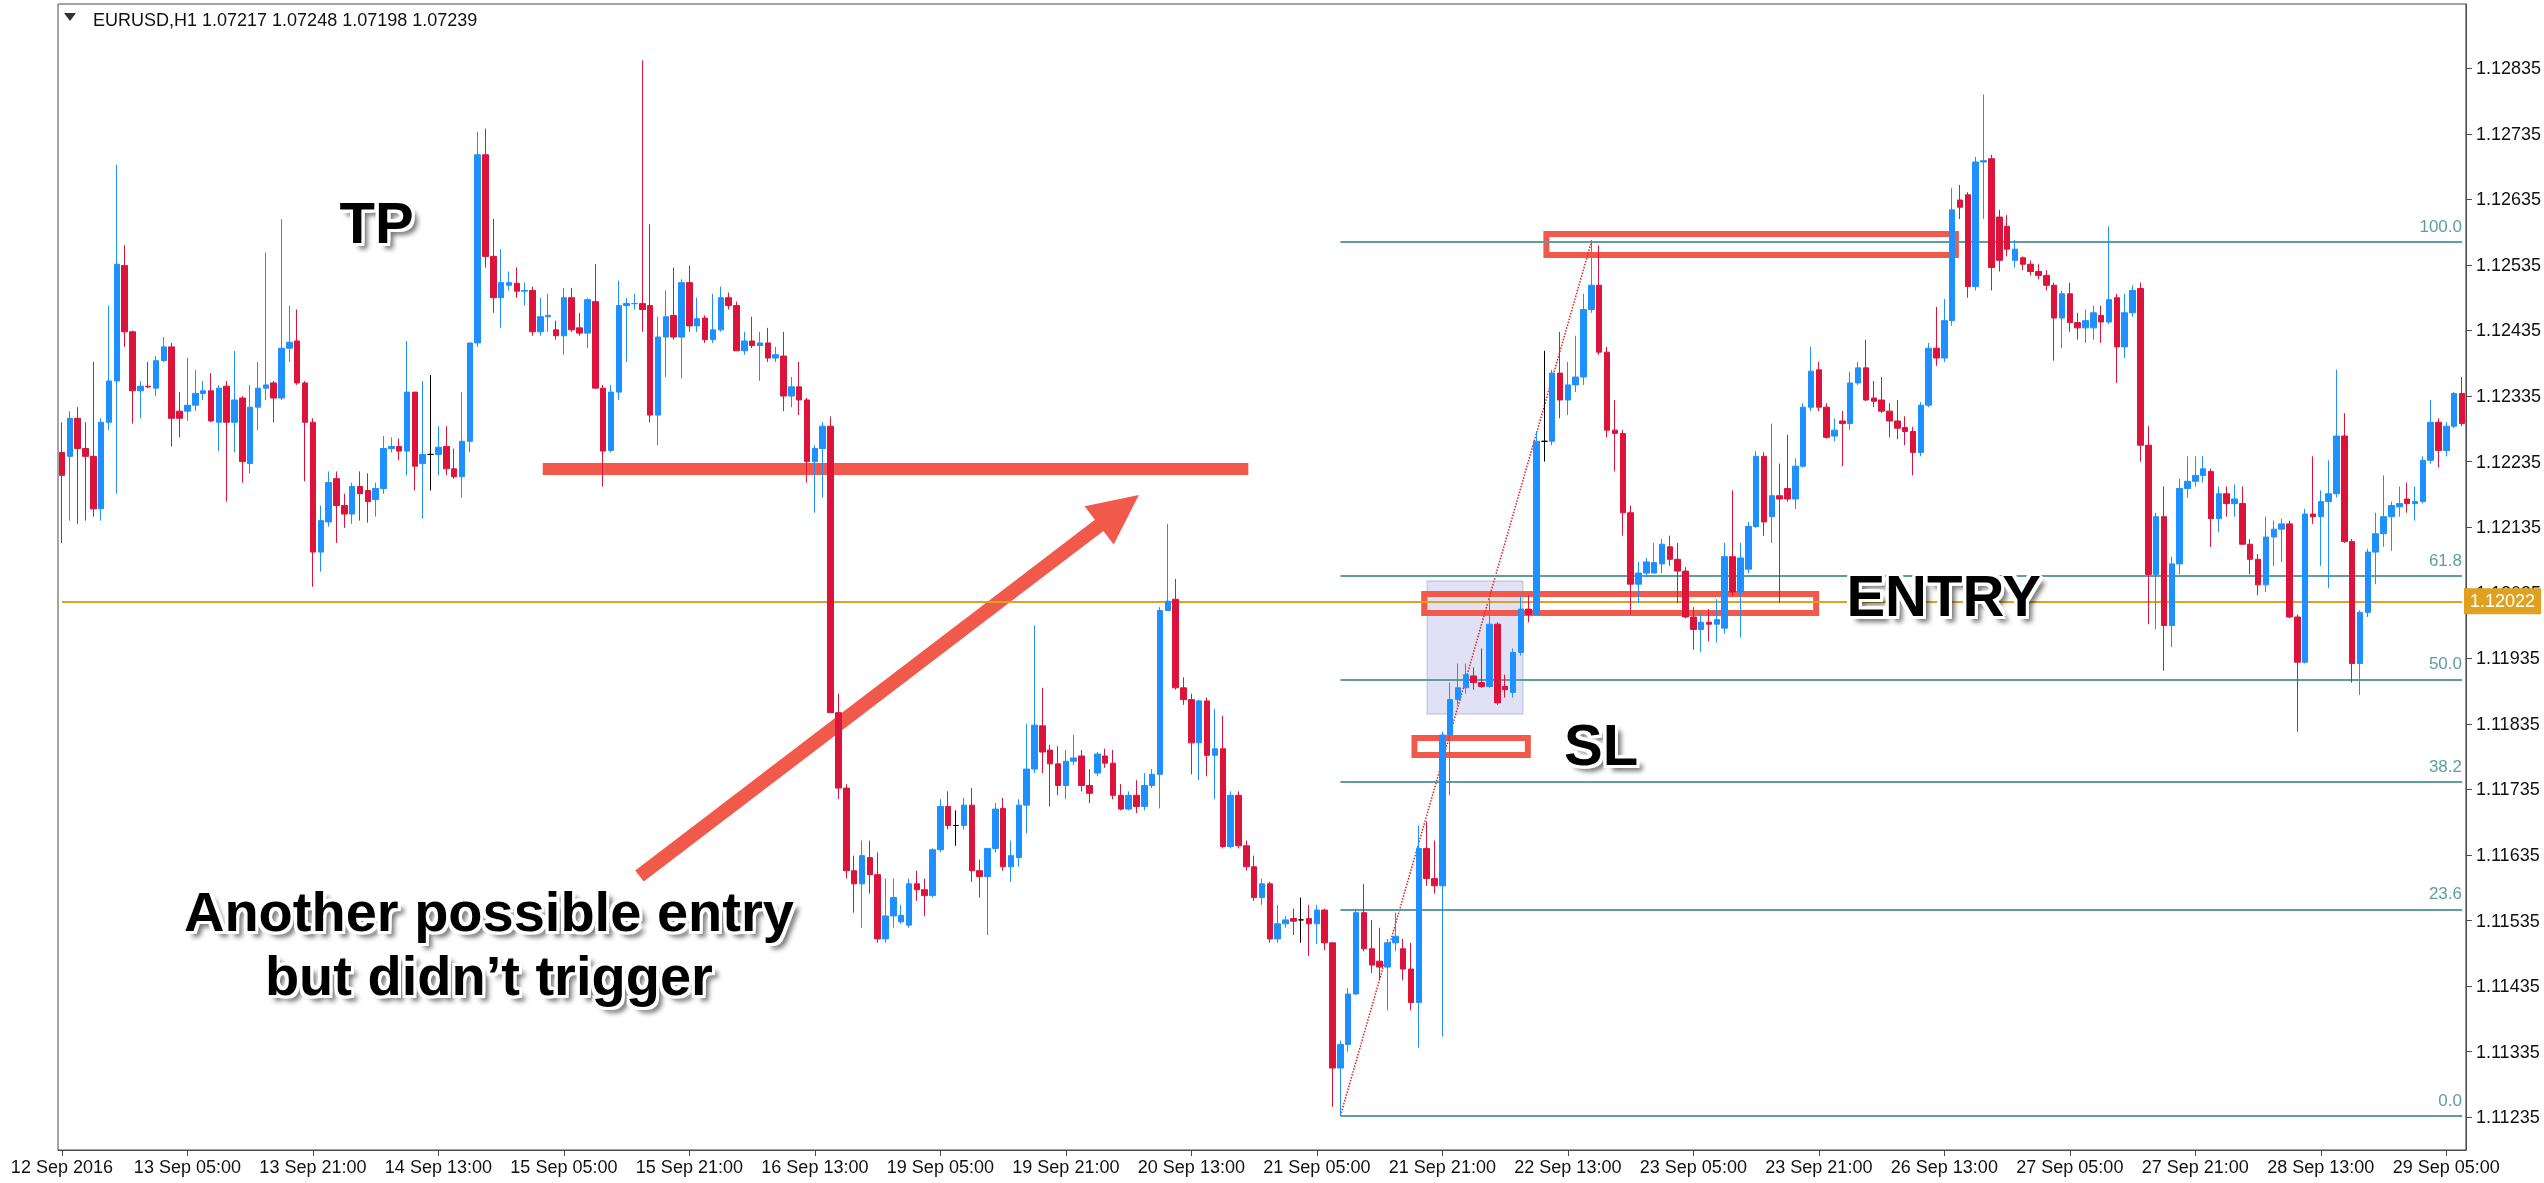  Describe the element at coordinates (2507, 920) in the screenshot. I see `y-tick-label: 1.11535` at that location.